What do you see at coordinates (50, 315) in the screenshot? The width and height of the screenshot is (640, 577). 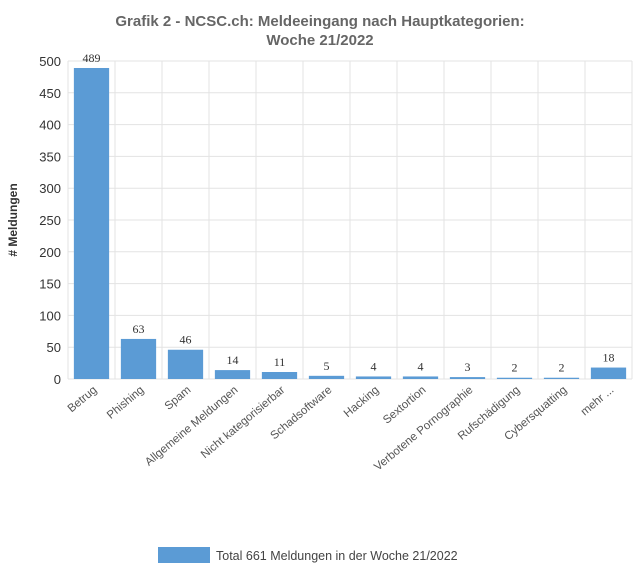 I see `y-tick-label: 100` at bounding box center [50, 315].